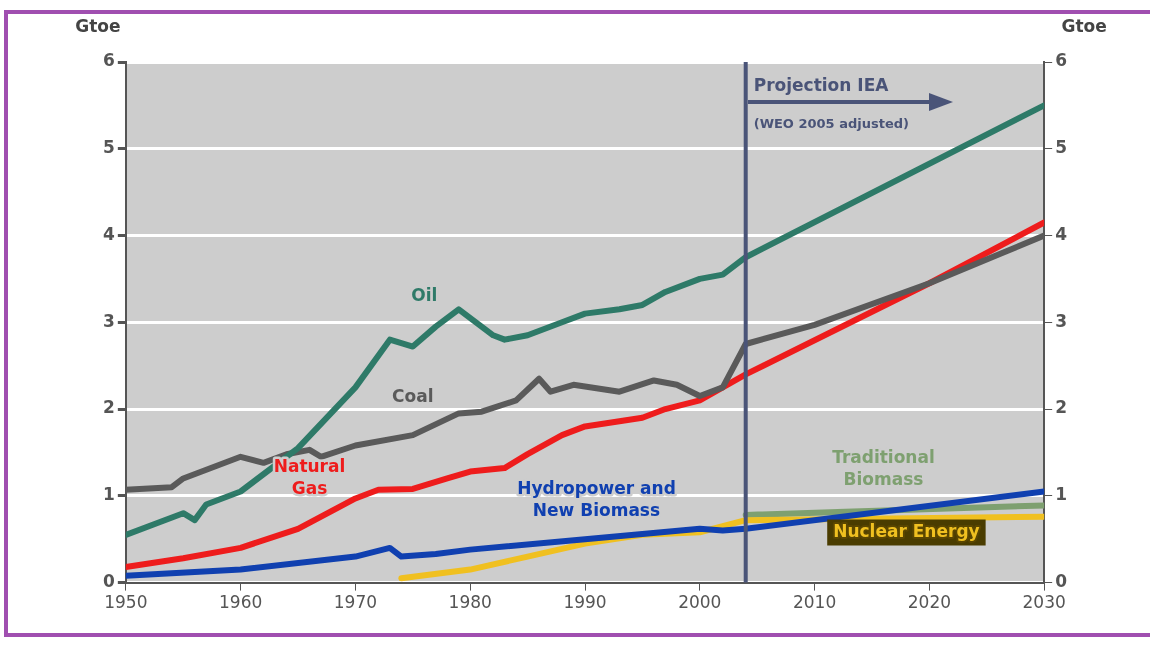  I want to click on x-tick-label: 1960, so click(240, 602).